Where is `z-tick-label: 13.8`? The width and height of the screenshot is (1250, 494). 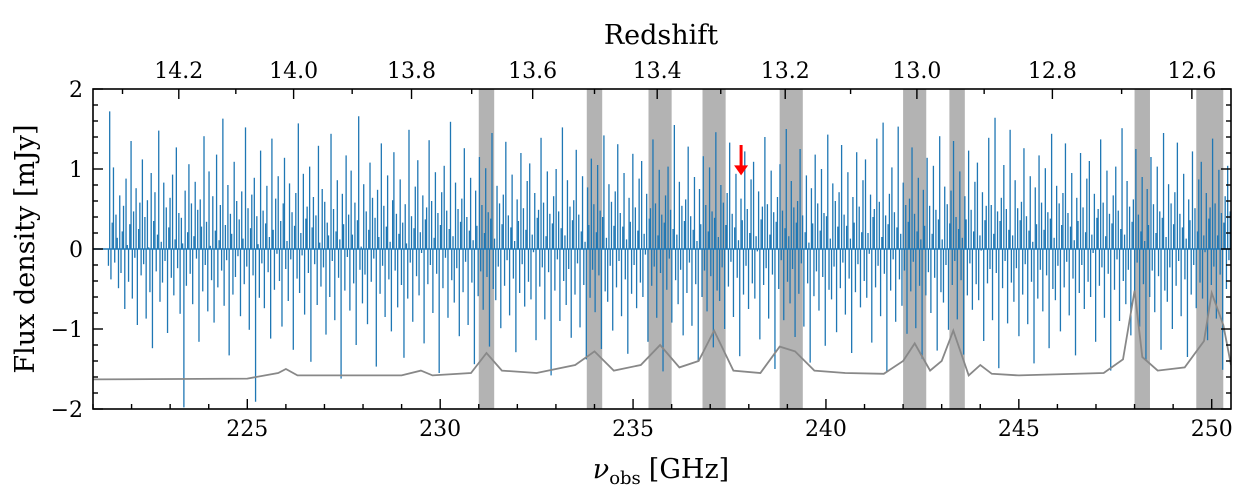 z-tick-label: 13.8 is located at coordinates (411, 71).